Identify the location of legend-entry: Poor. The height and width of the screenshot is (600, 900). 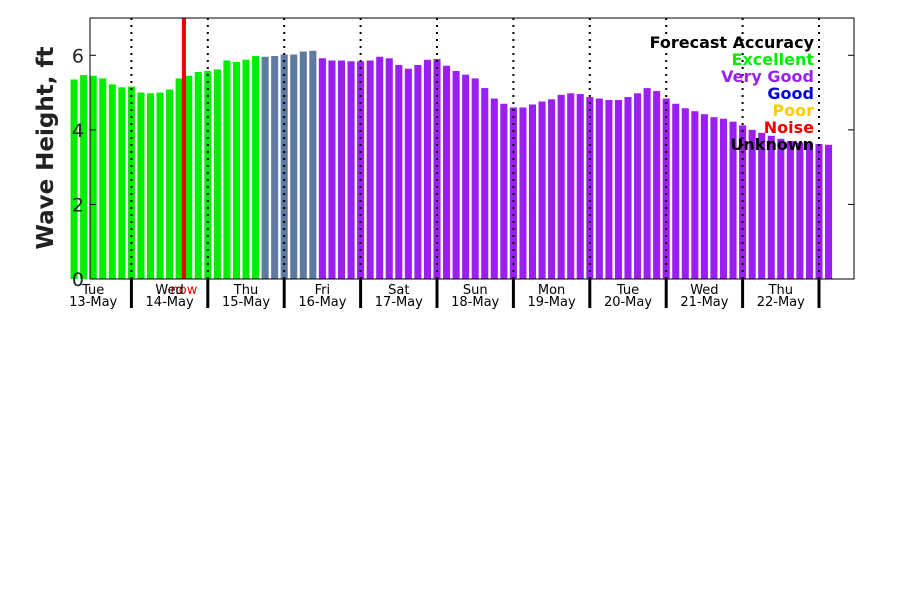
(793, 110).